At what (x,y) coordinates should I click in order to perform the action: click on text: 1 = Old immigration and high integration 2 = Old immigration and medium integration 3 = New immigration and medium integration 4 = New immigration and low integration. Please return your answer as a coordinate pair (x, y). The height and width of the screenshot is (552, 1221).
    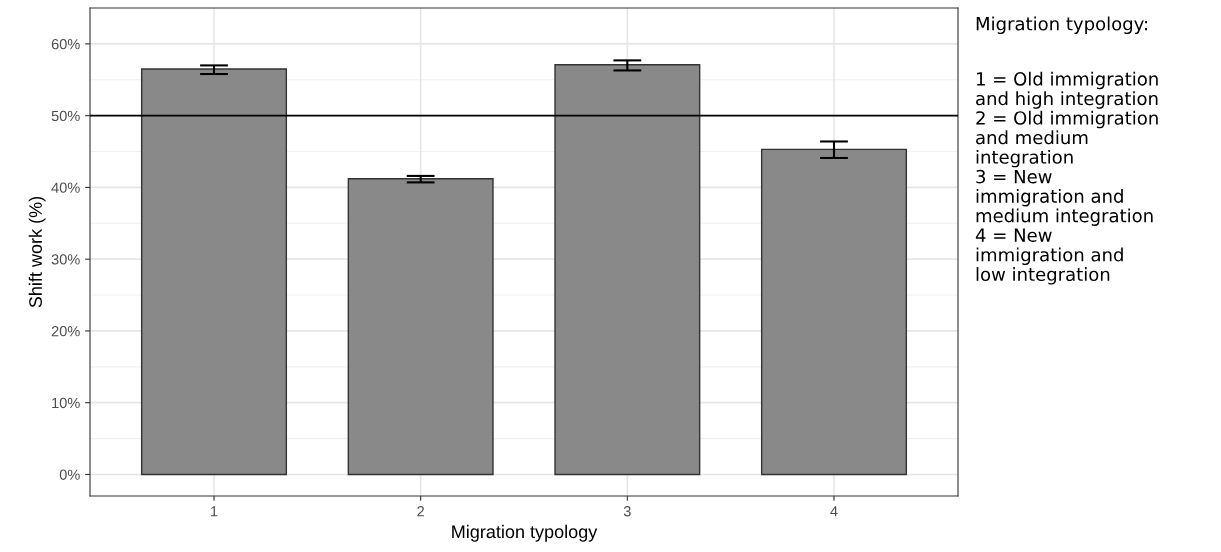
    Looking at the image, I should click on (1066, 178).